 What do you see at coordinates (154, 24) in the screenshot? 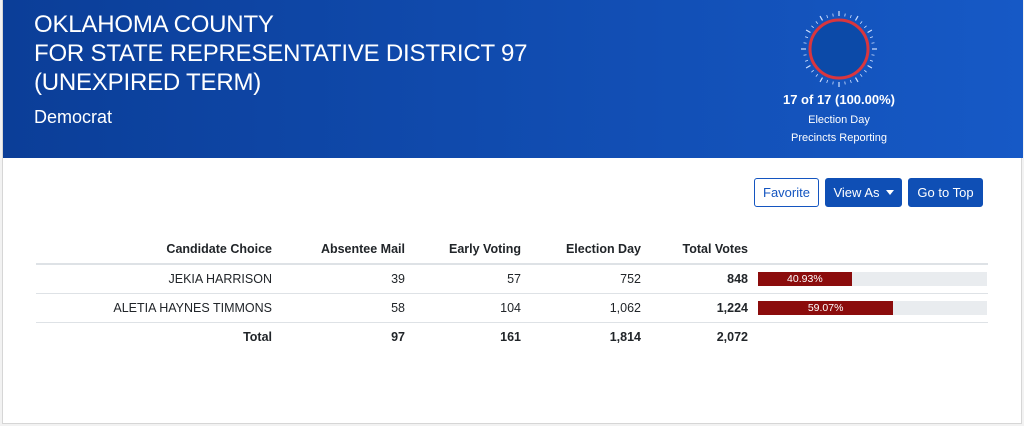
I see `race-title-line-1: OKLAHOMA COUNTY` at bounding box center [154, 24].